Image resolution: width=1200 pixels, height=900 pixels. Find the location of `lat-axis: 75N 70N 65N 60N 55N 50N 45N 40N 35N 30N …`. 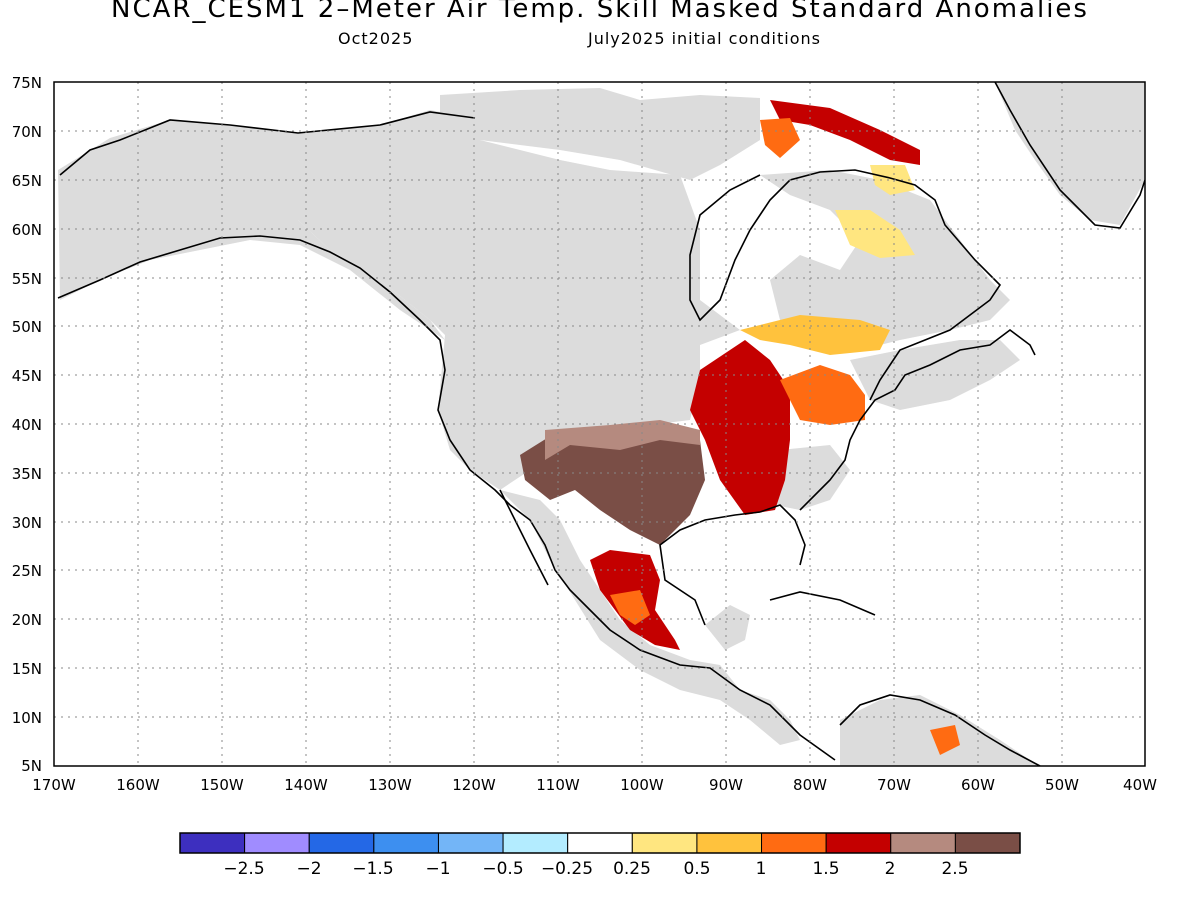

lat-axis: 75N 70N 65N 60N 55N 50N 45N 40N 35N 30N … is located at coordinates (27, 424).